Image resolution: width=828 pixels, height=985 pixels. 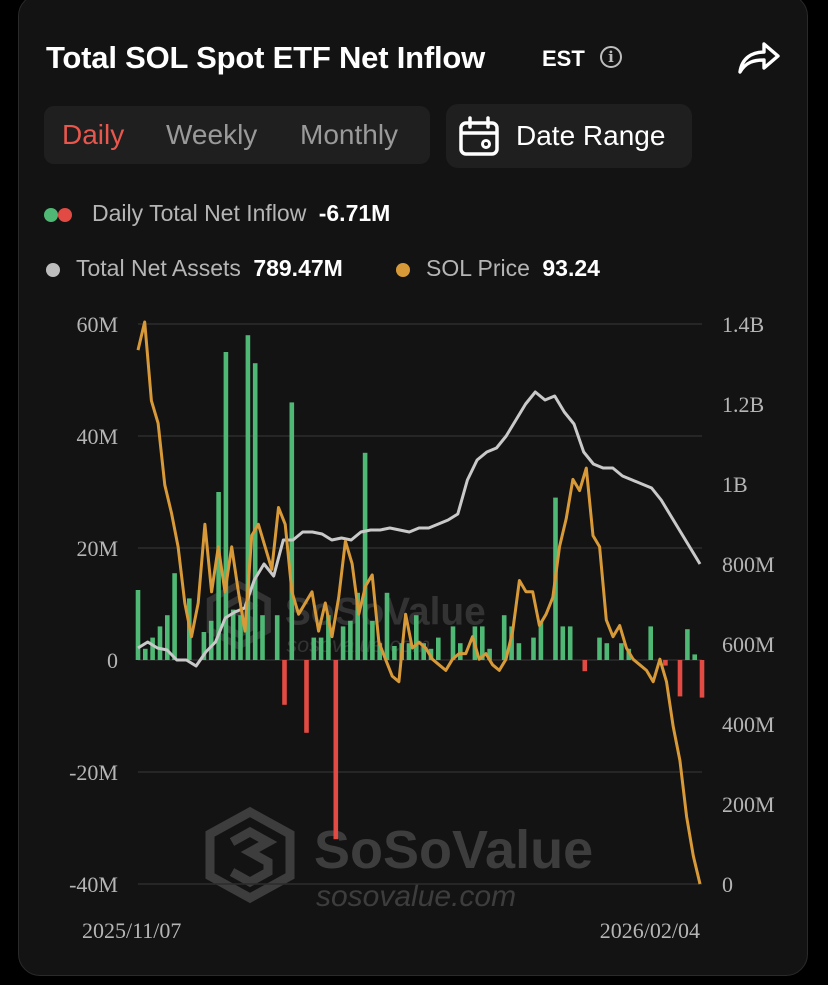 I want to click on legend-inflow-swatch, so click(x=59, y=215).